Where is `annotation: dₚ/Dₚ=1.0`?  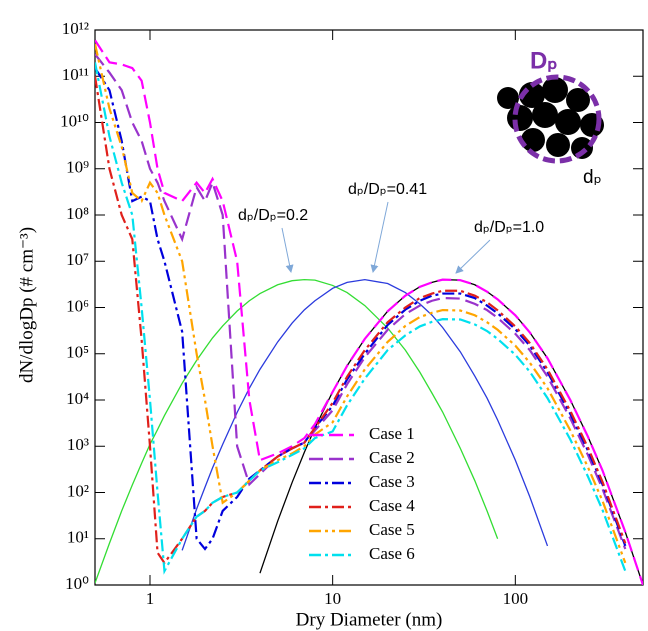
annotation: dₚ/Dₚ=1.0 is located at coordinates (509, 227).